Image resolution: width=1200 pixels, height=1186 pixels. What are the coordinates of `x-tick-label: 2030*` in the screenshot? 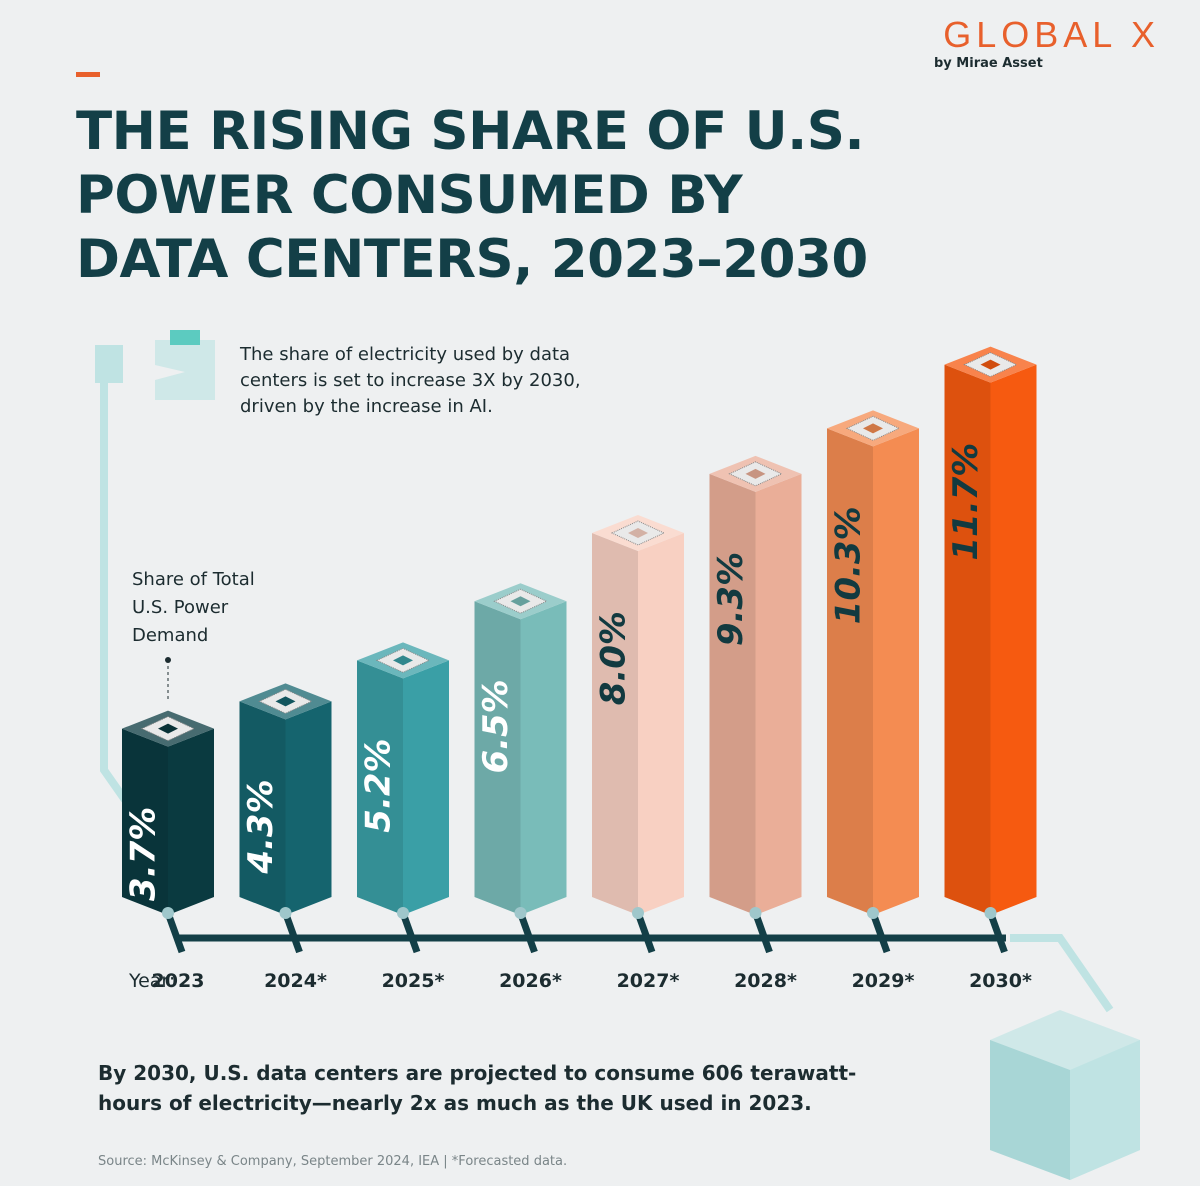 It's located at (1000, 981).